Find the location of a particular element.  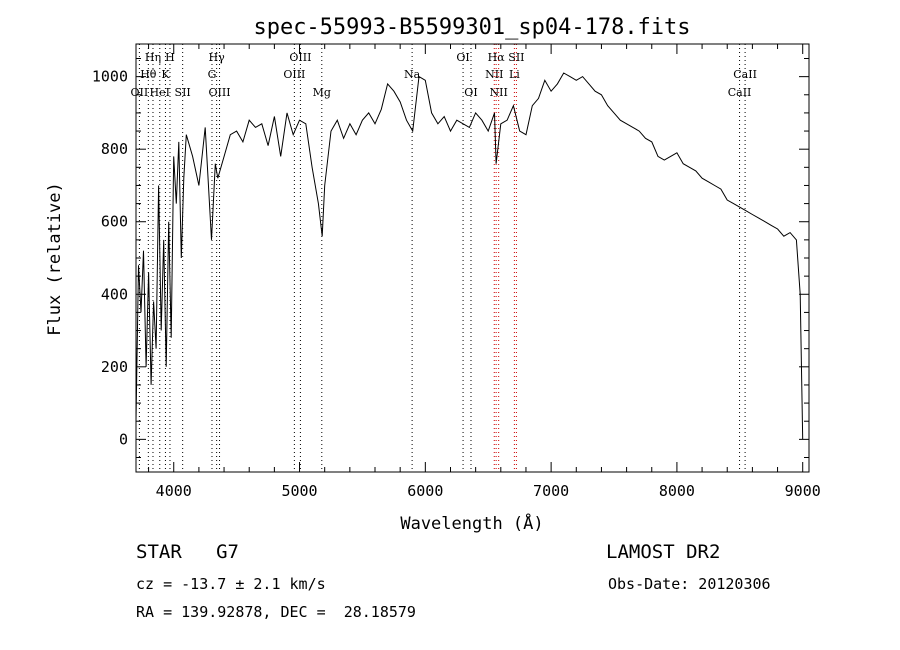

line-marker-label: K is located at coordinates (165, 74).